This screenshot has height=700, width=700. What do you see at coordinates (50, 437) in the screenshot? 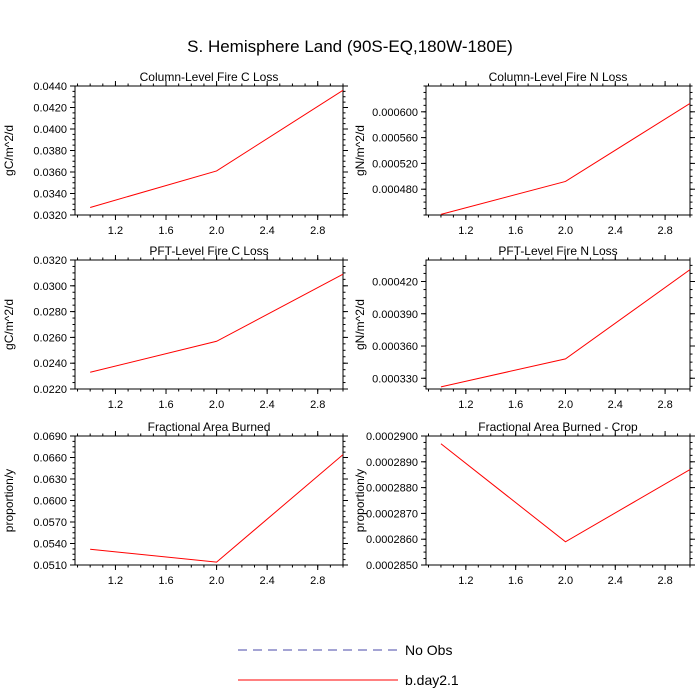
I see `y-tick-label: 0.0690` at bounding box center [50, 437].